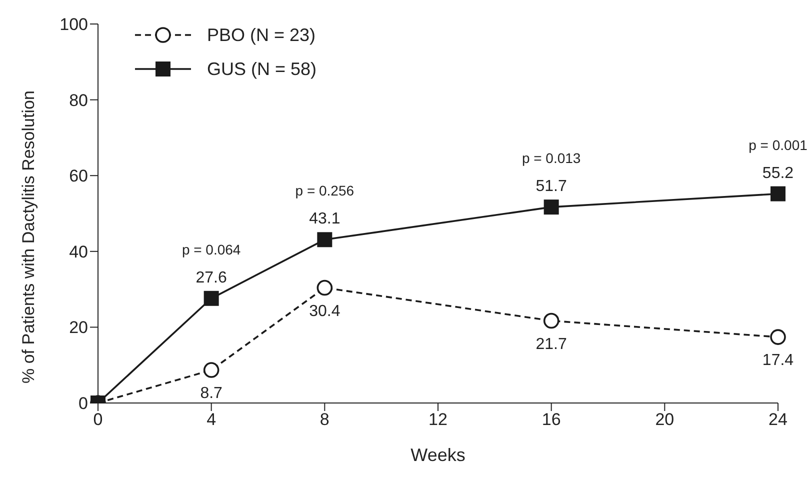  Describe the element at coordinates (261, 35) in the screenshot. I see `legend-label: PBO (N = 23)` at that location.